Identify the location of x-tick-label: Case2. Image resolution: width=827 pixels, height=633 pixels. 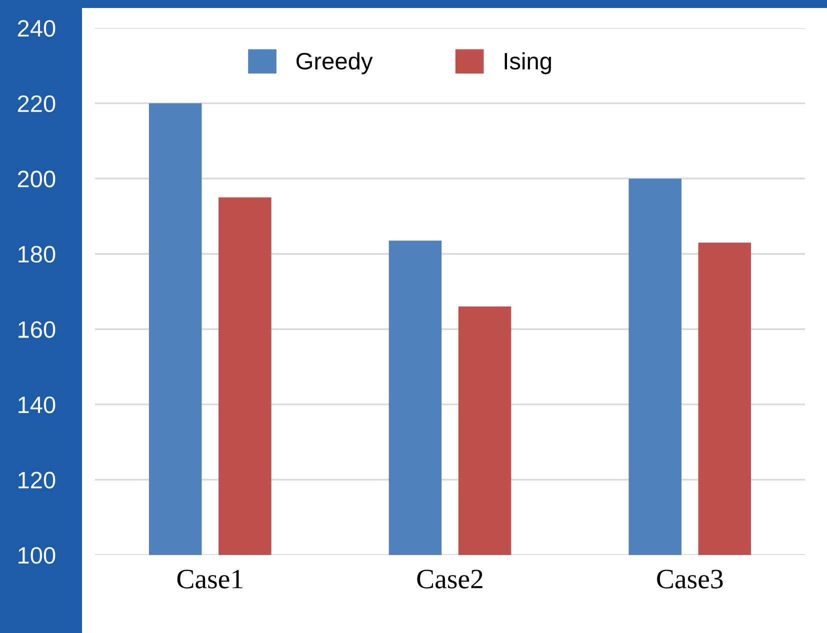
(449, 579).